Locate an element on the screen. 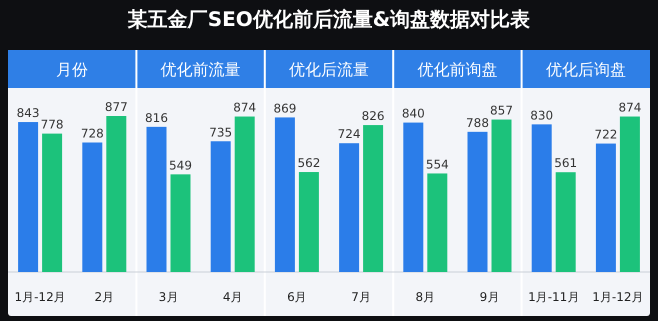 The height and width of the screenshot is (321, 658). data-label: 728 is located at coordinates (92, 133).